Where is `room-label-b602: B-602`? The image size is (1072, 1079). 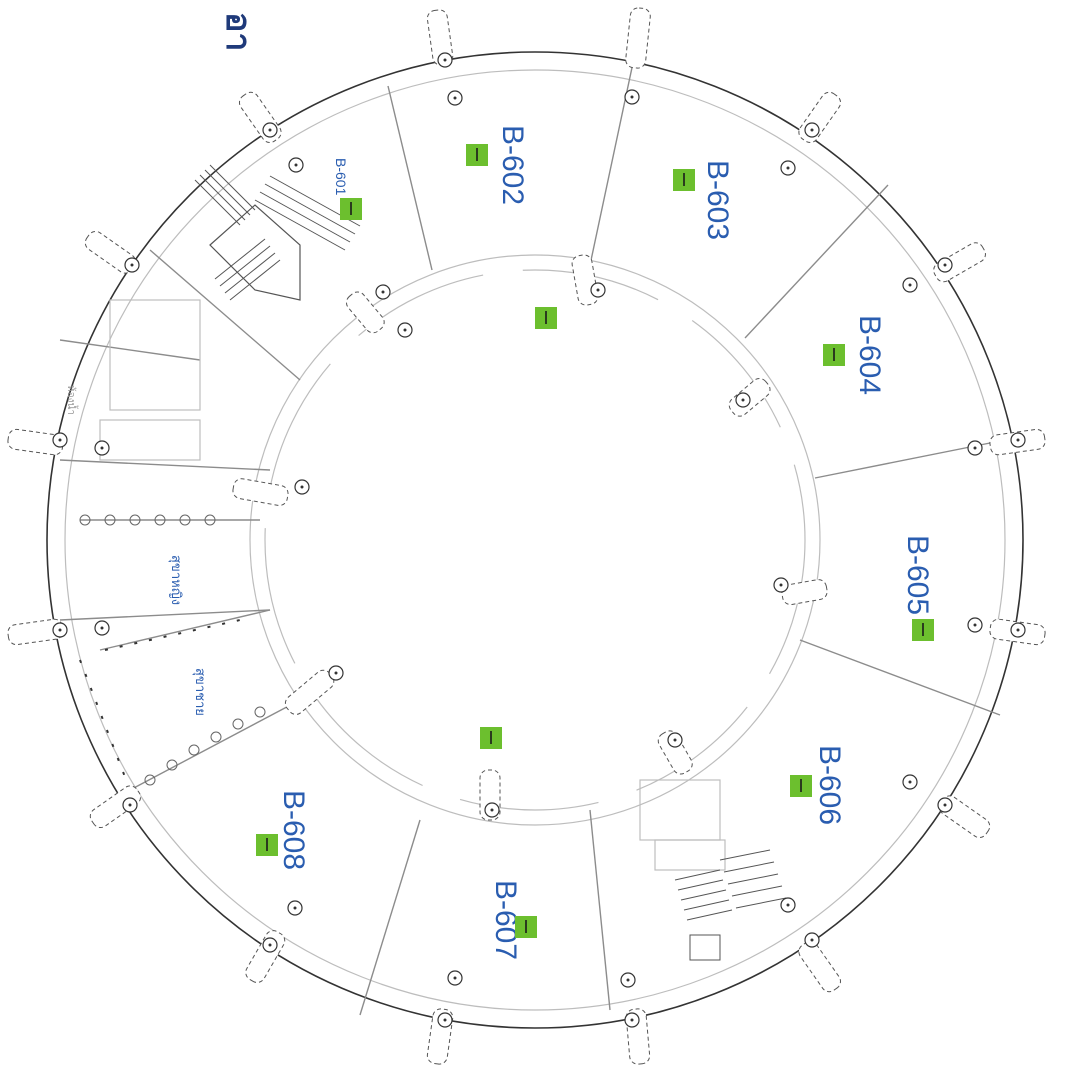
room-label-b602: B-602 is located at coordinates (512, 165).